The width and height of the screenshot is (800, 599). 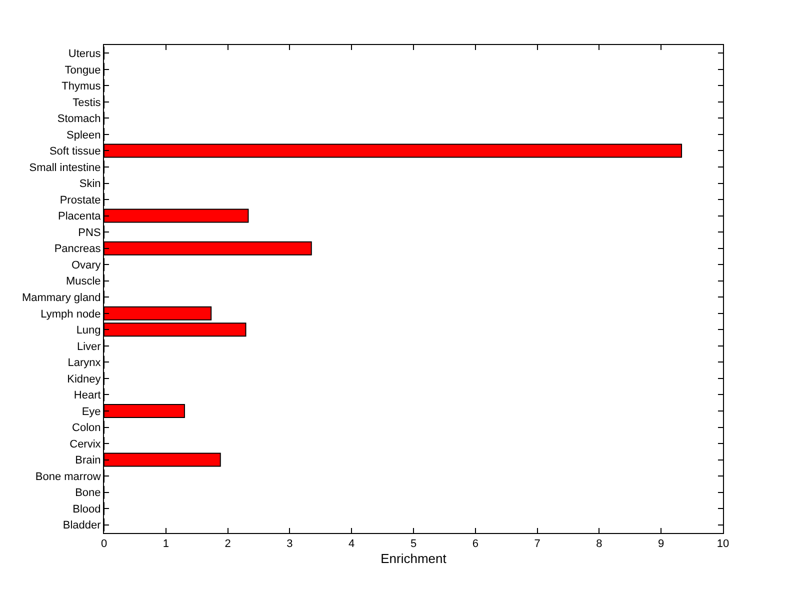 I want to click on y-tick-label: Bone marrow, so click(x=68, y=476).